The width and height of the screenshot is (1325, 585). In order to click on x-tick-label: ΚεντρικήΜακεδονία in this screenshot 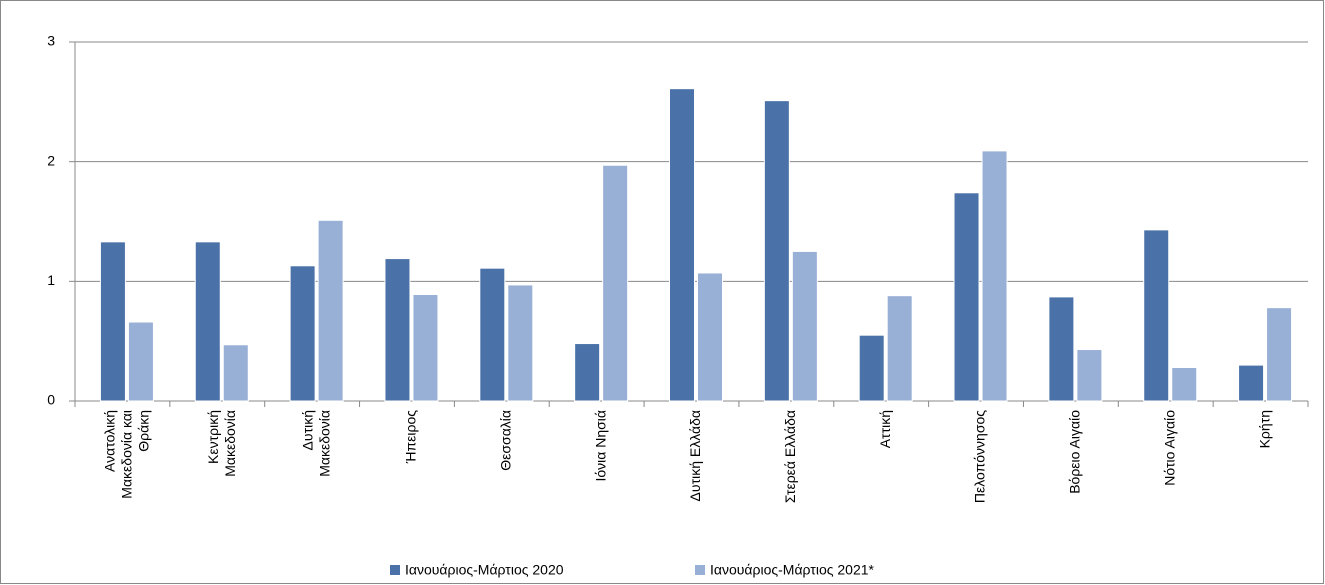, I will do `click(220, 443)`.